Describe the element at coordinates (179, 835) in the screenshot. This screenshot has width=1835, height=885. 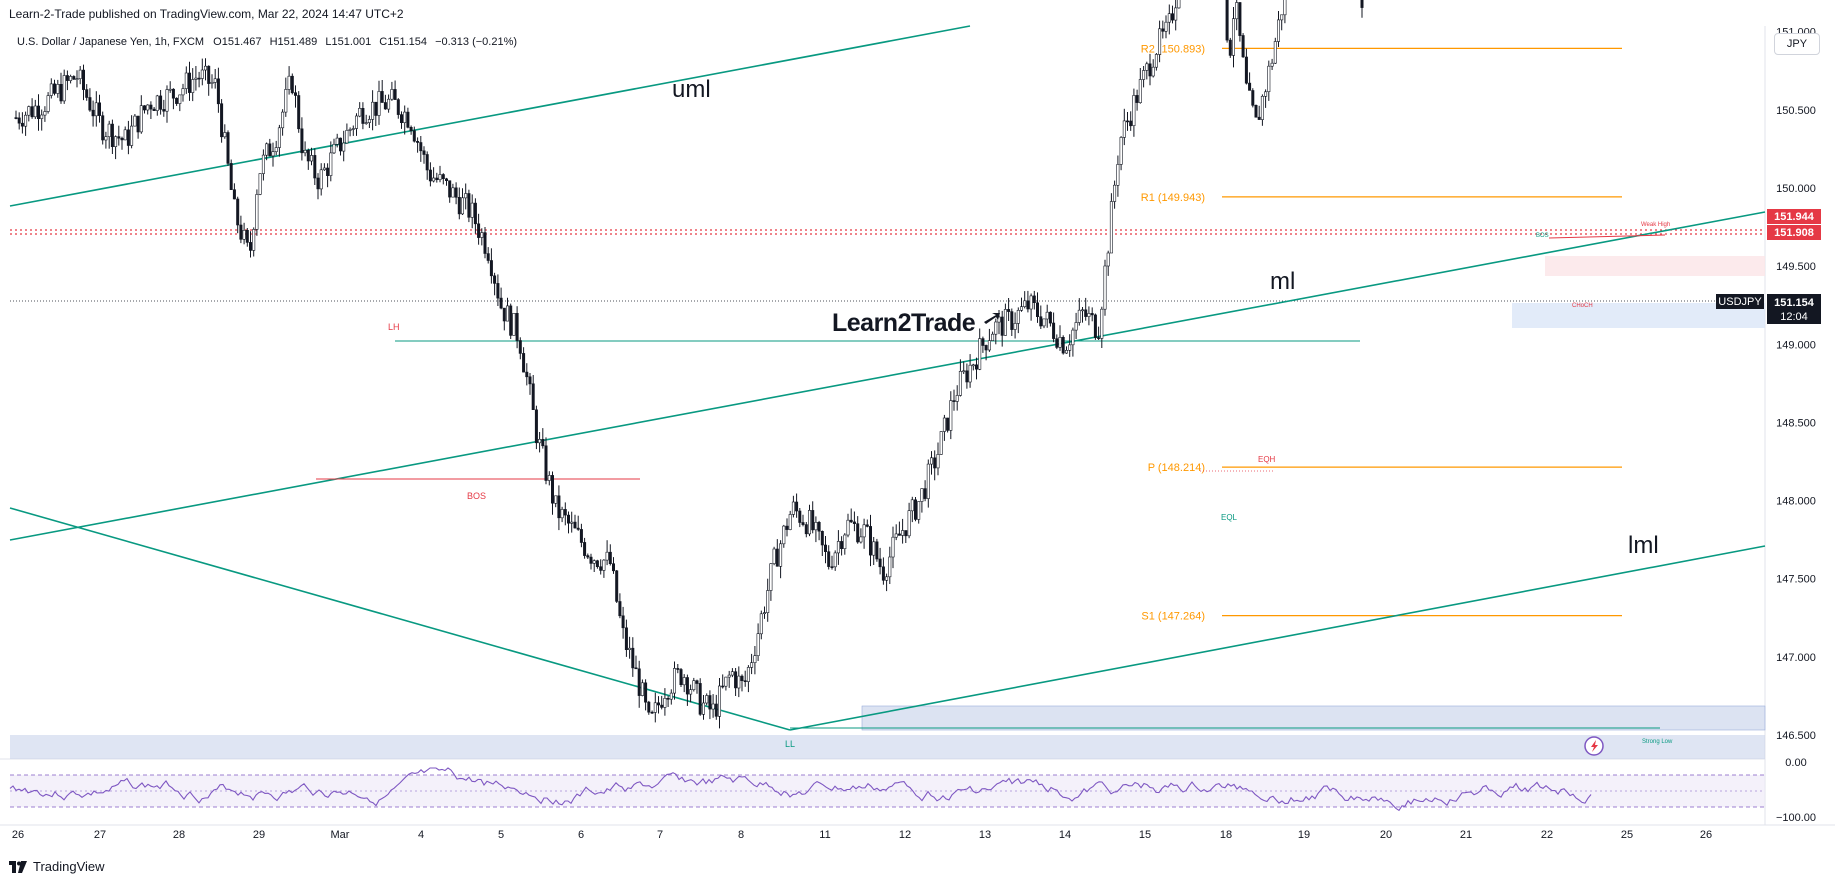
I see `time-tick-label: 28` at that location.